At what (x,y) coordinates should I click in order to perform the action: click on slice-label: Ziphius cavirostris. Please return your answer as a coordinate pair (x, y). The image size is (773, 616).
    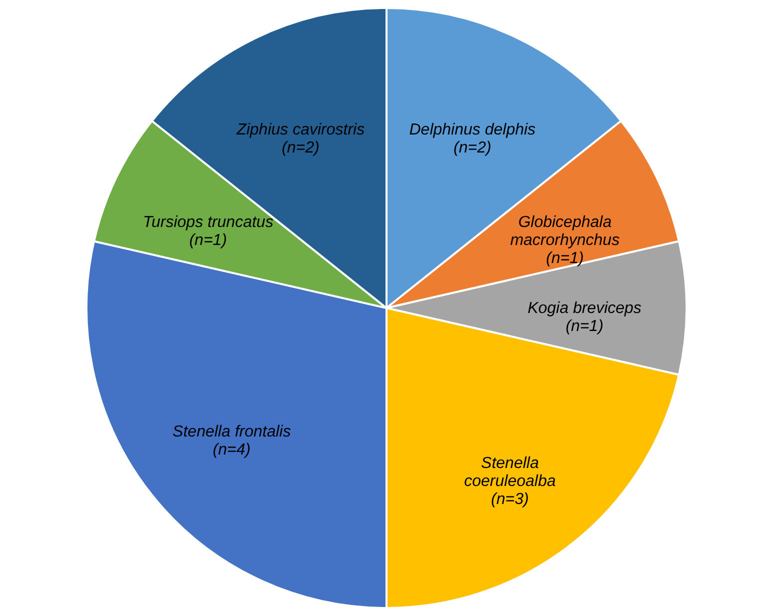
    Looking at the image, I should click on (300, 130).